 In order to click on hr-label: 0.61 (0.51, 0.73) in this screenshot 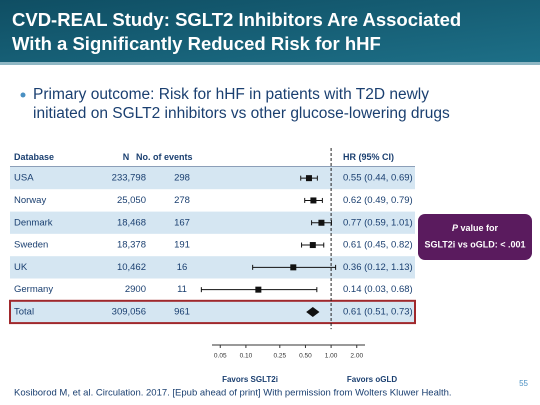, I will do `click(378, 311)`.